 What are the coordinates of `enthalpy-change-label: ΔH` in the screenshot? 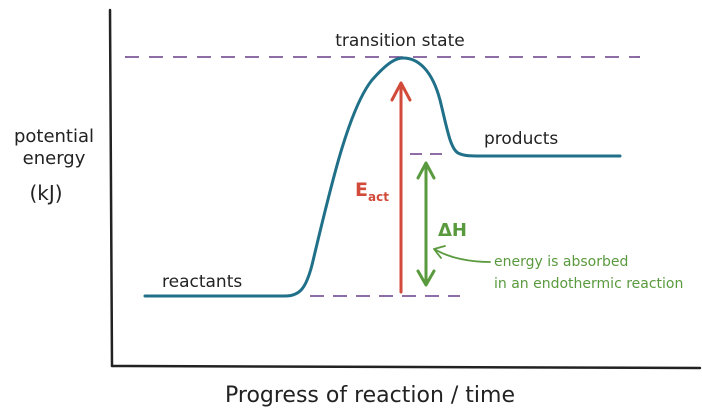 It's located at (452, 230).